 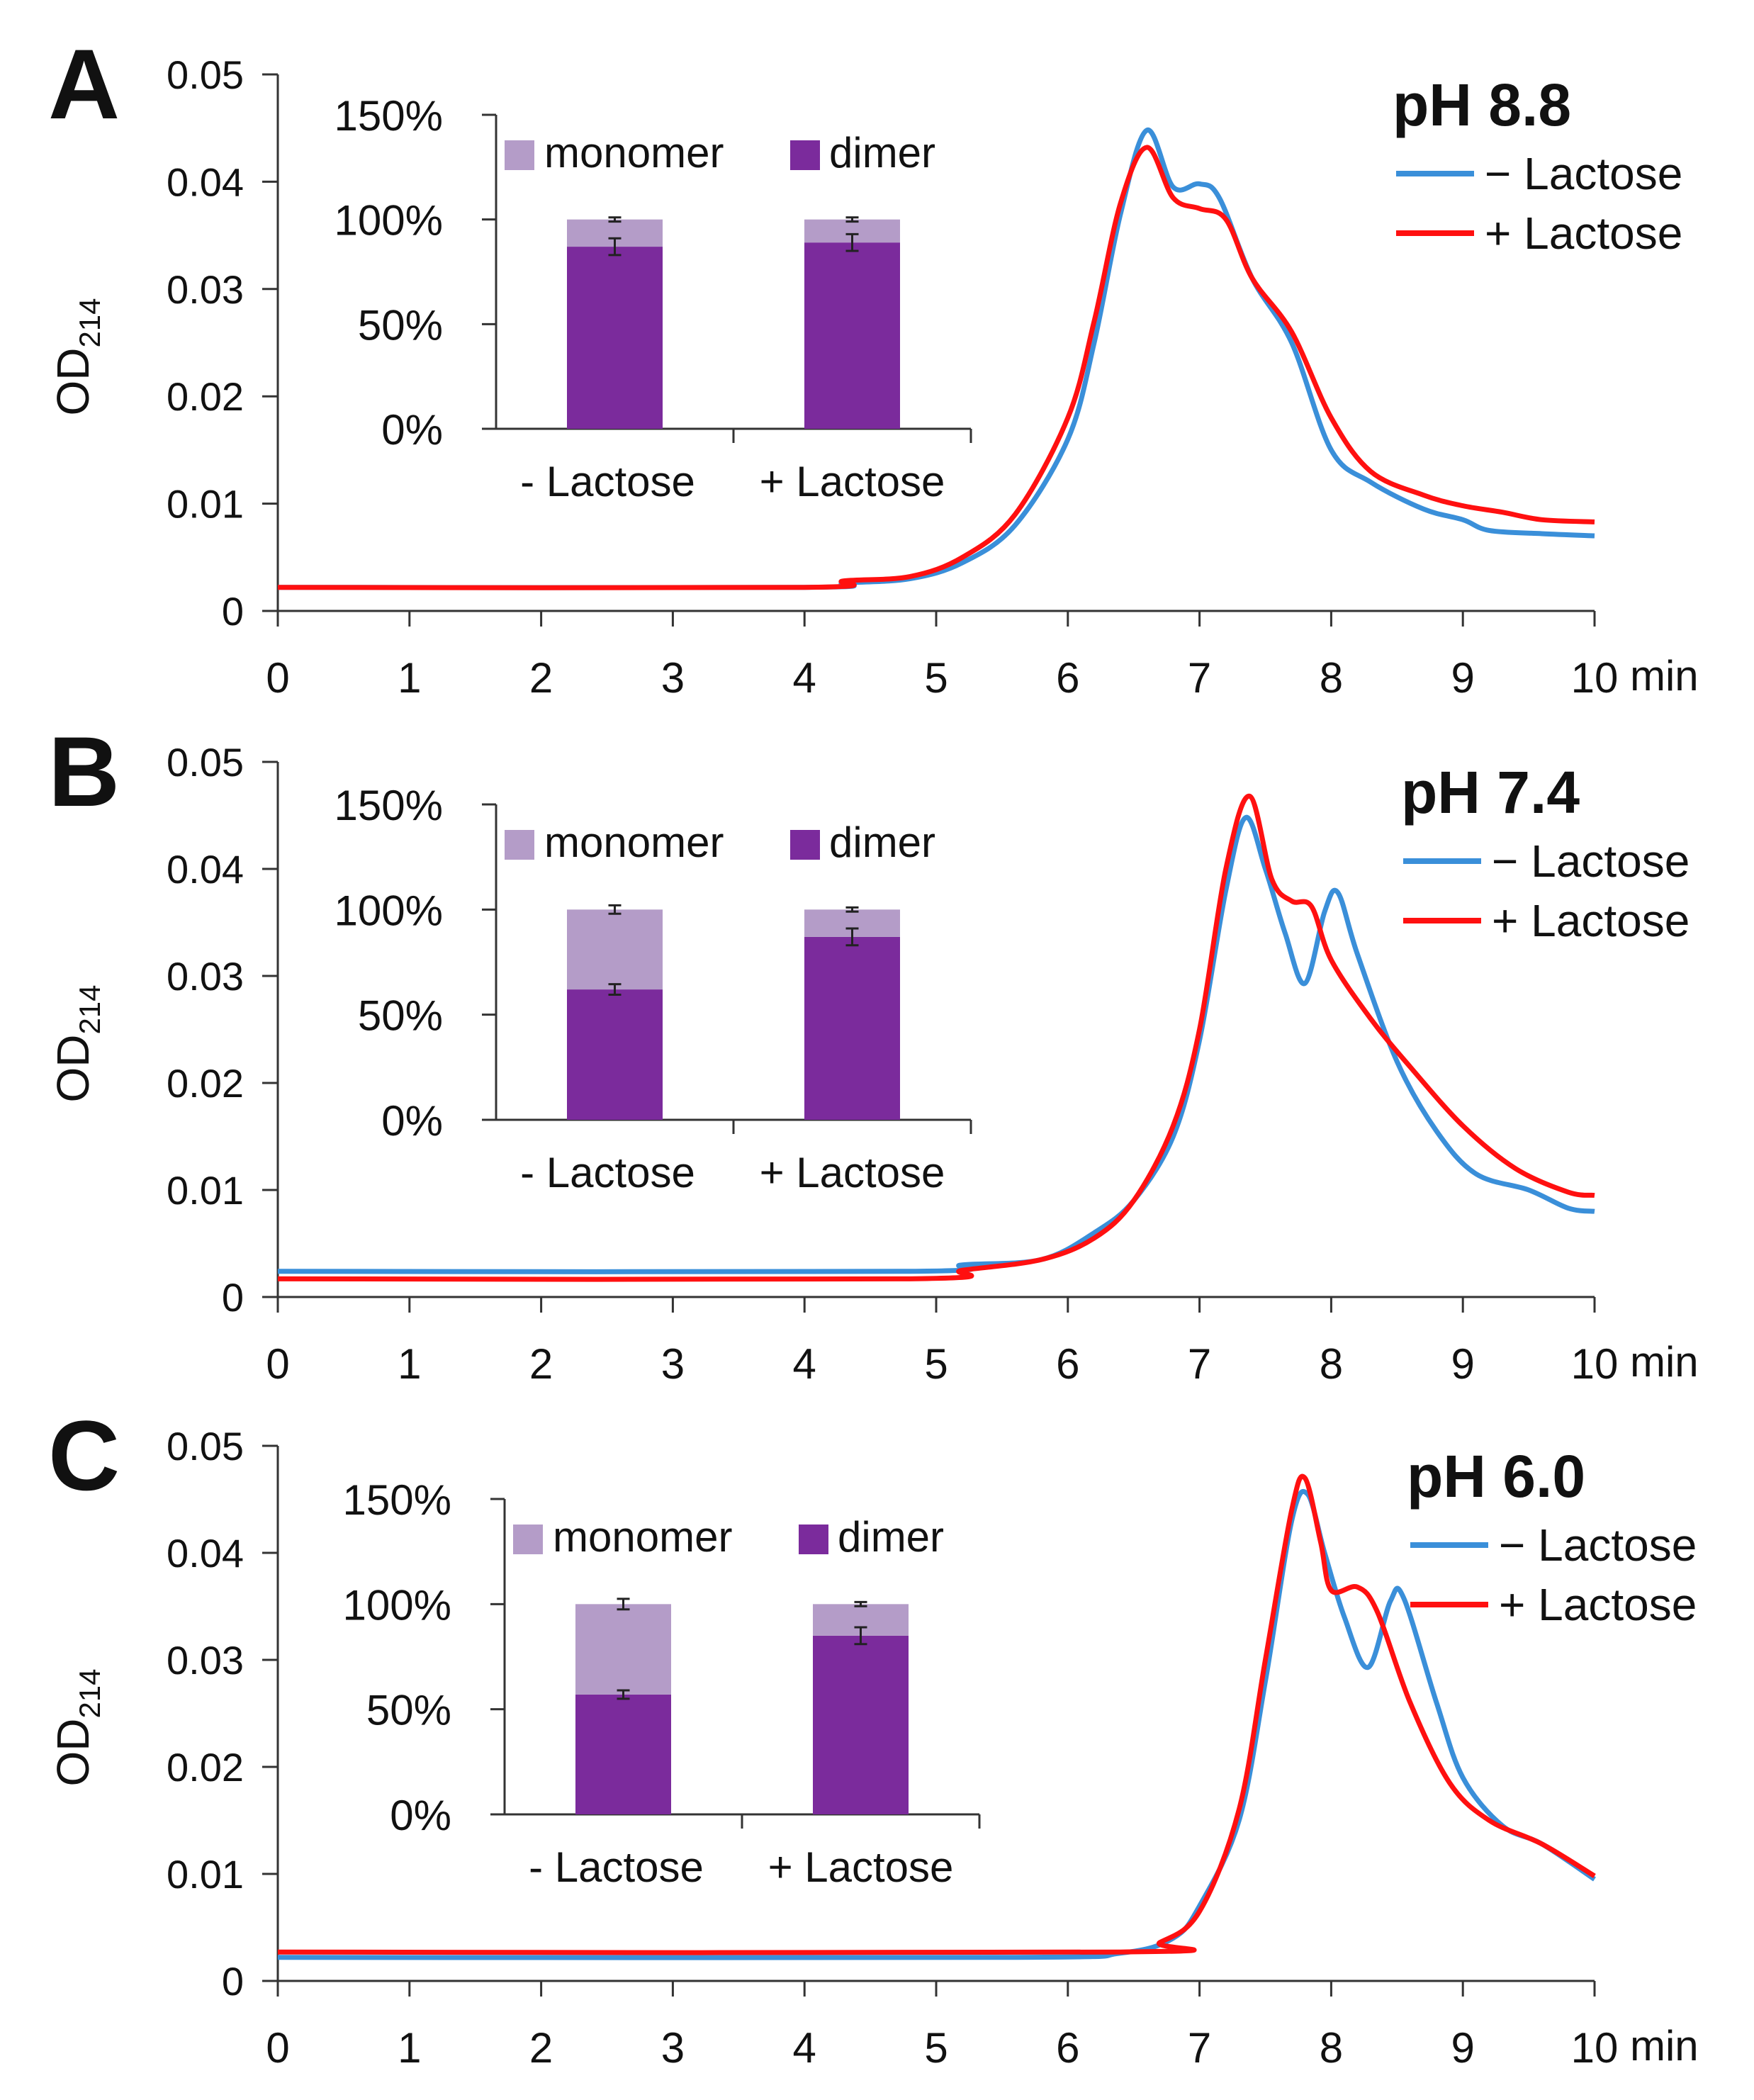 I want to click on panel-title: pH 6.0, so click(x=1496, y=1476).